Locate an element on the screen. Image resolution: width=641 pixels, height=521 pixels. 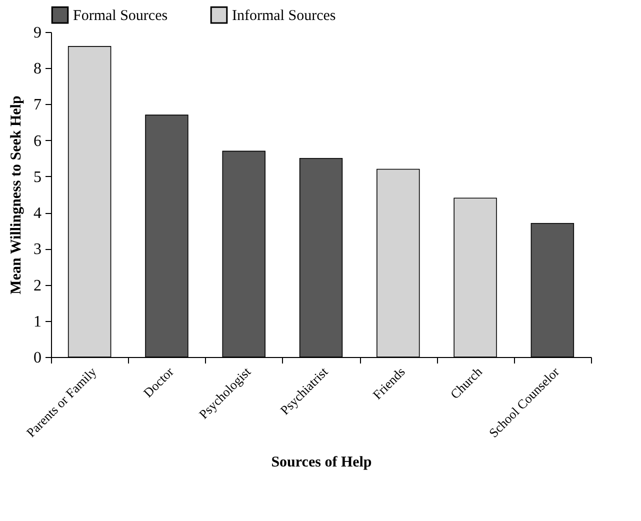
y-tick-label: 7 is located at coordinates (38, 105).